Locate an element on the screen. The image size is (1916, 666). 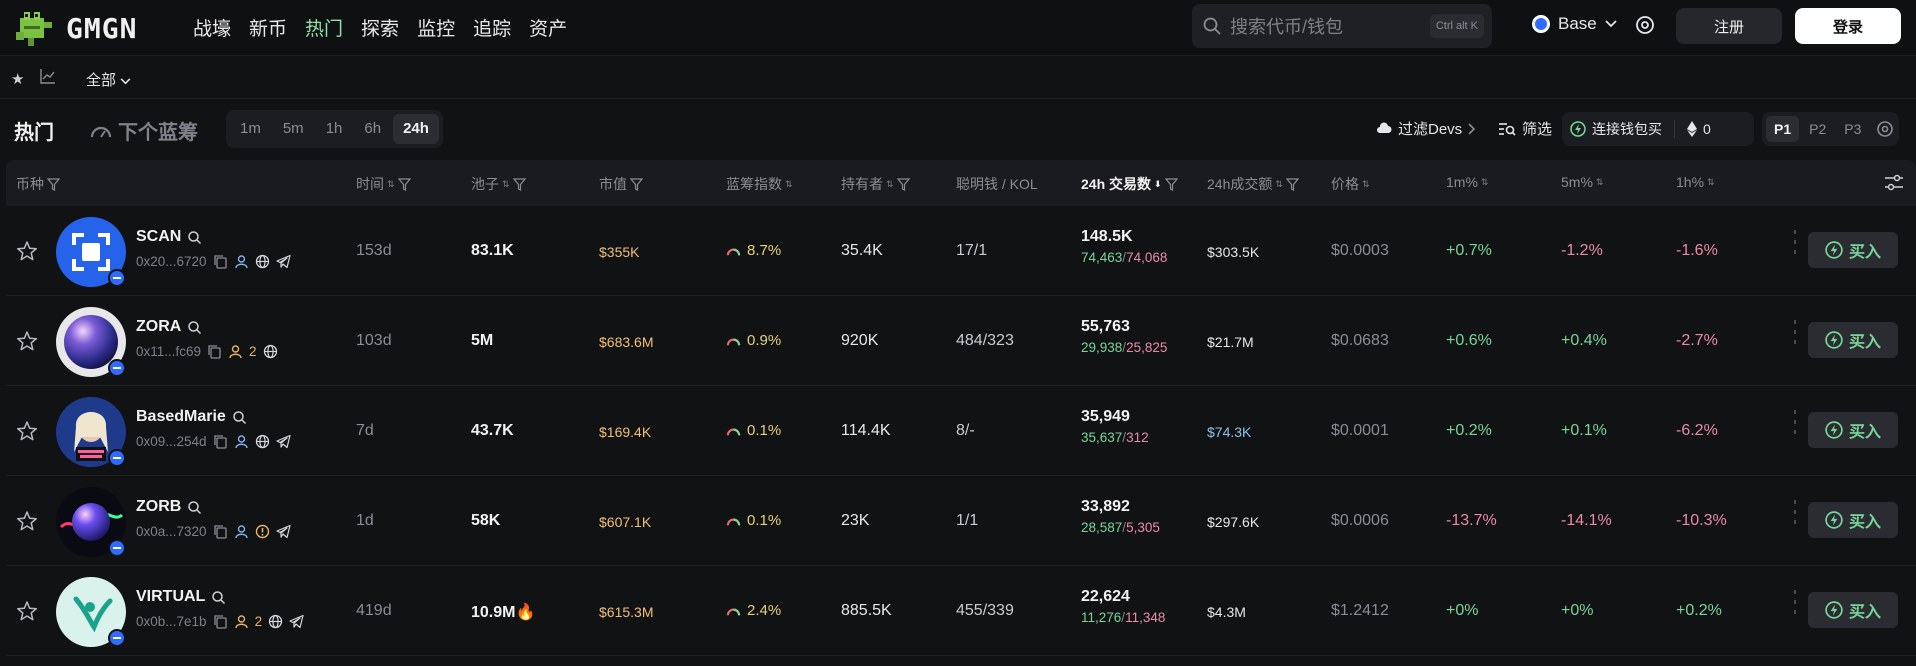
page-p2: P2 is located at coordinates (1818, 129).